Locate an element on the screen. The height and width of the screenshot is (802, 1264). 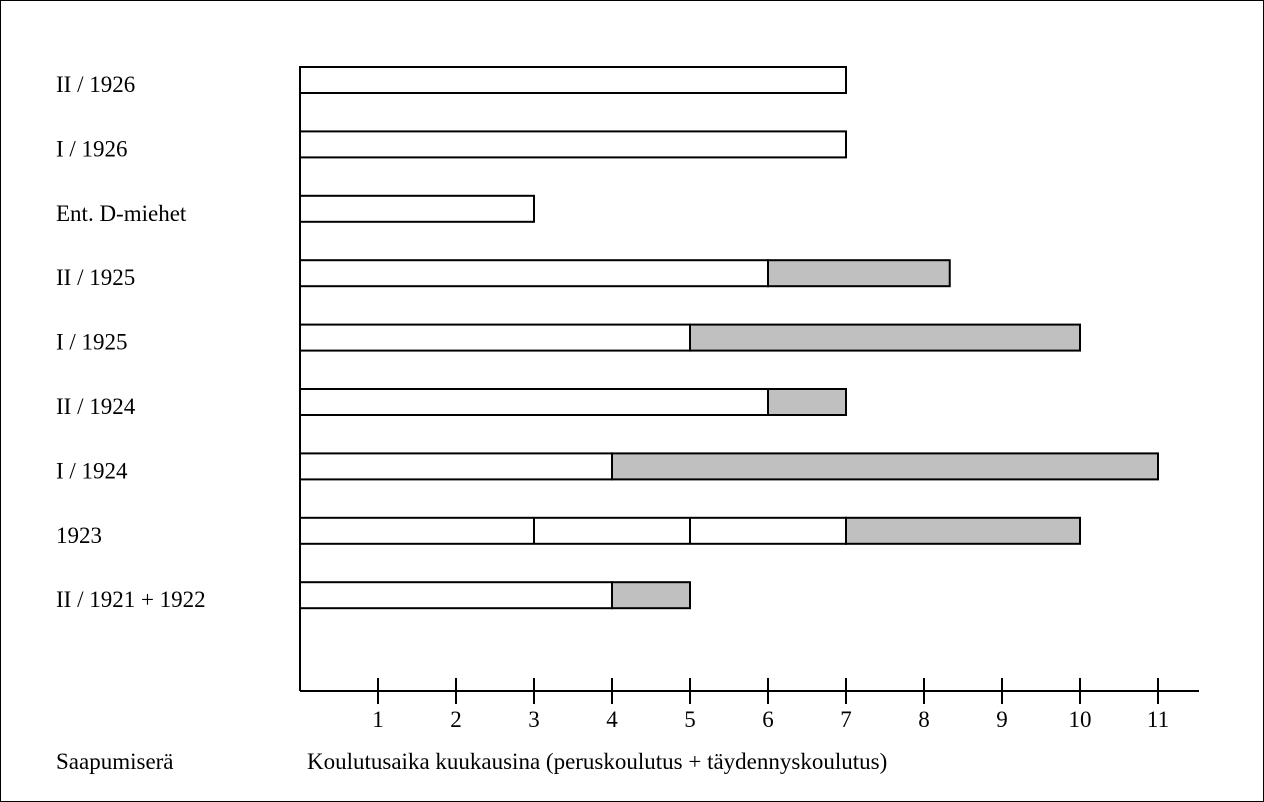
x-tick-label: 6 is located at coordinates (768, 719).